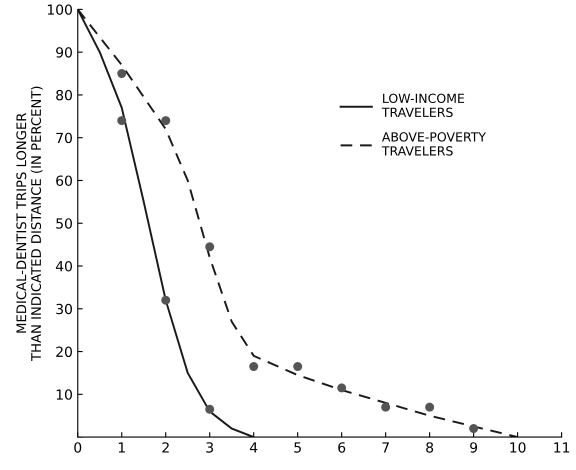  I want to click on x-tick-label: 5, so click(297, 447).